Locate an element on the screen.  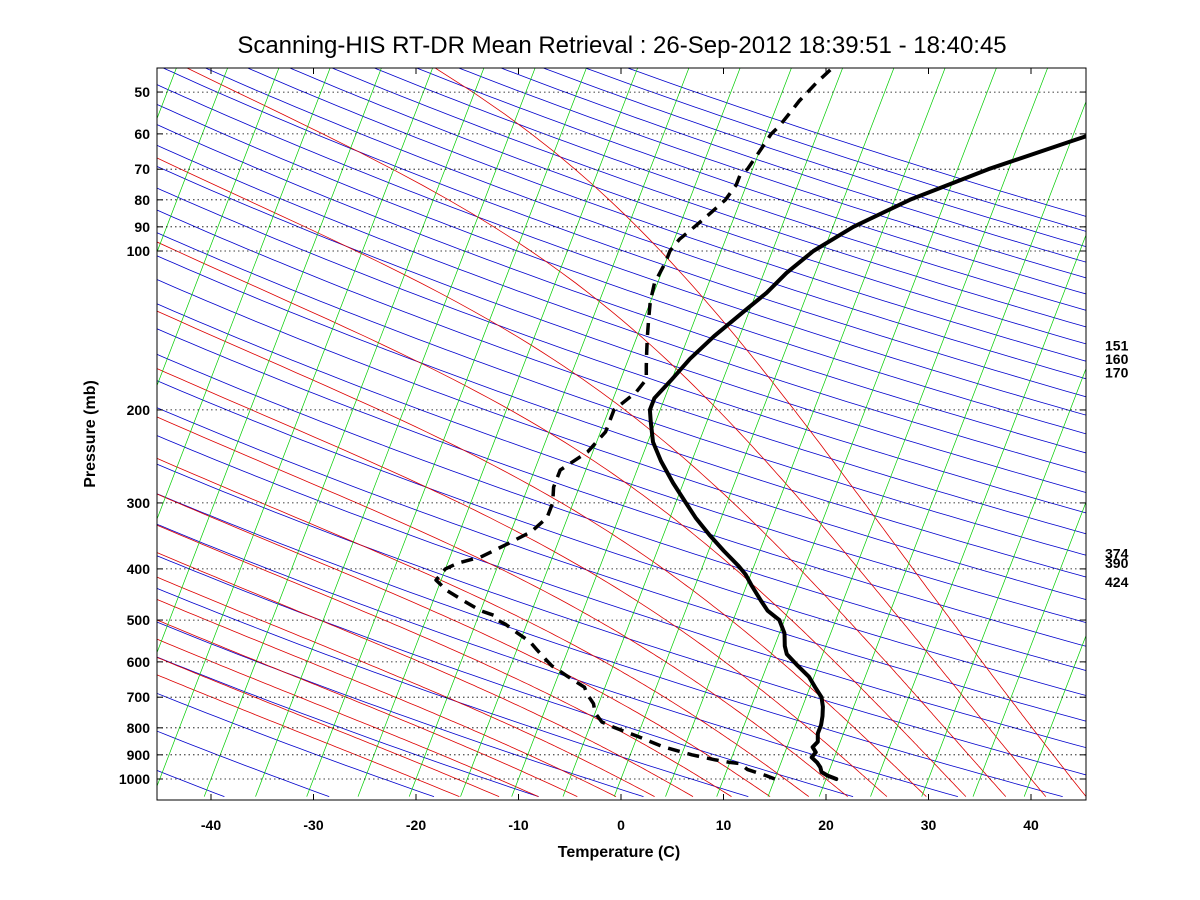
x-tick-label: -10 is located at coordinates (518, 825).